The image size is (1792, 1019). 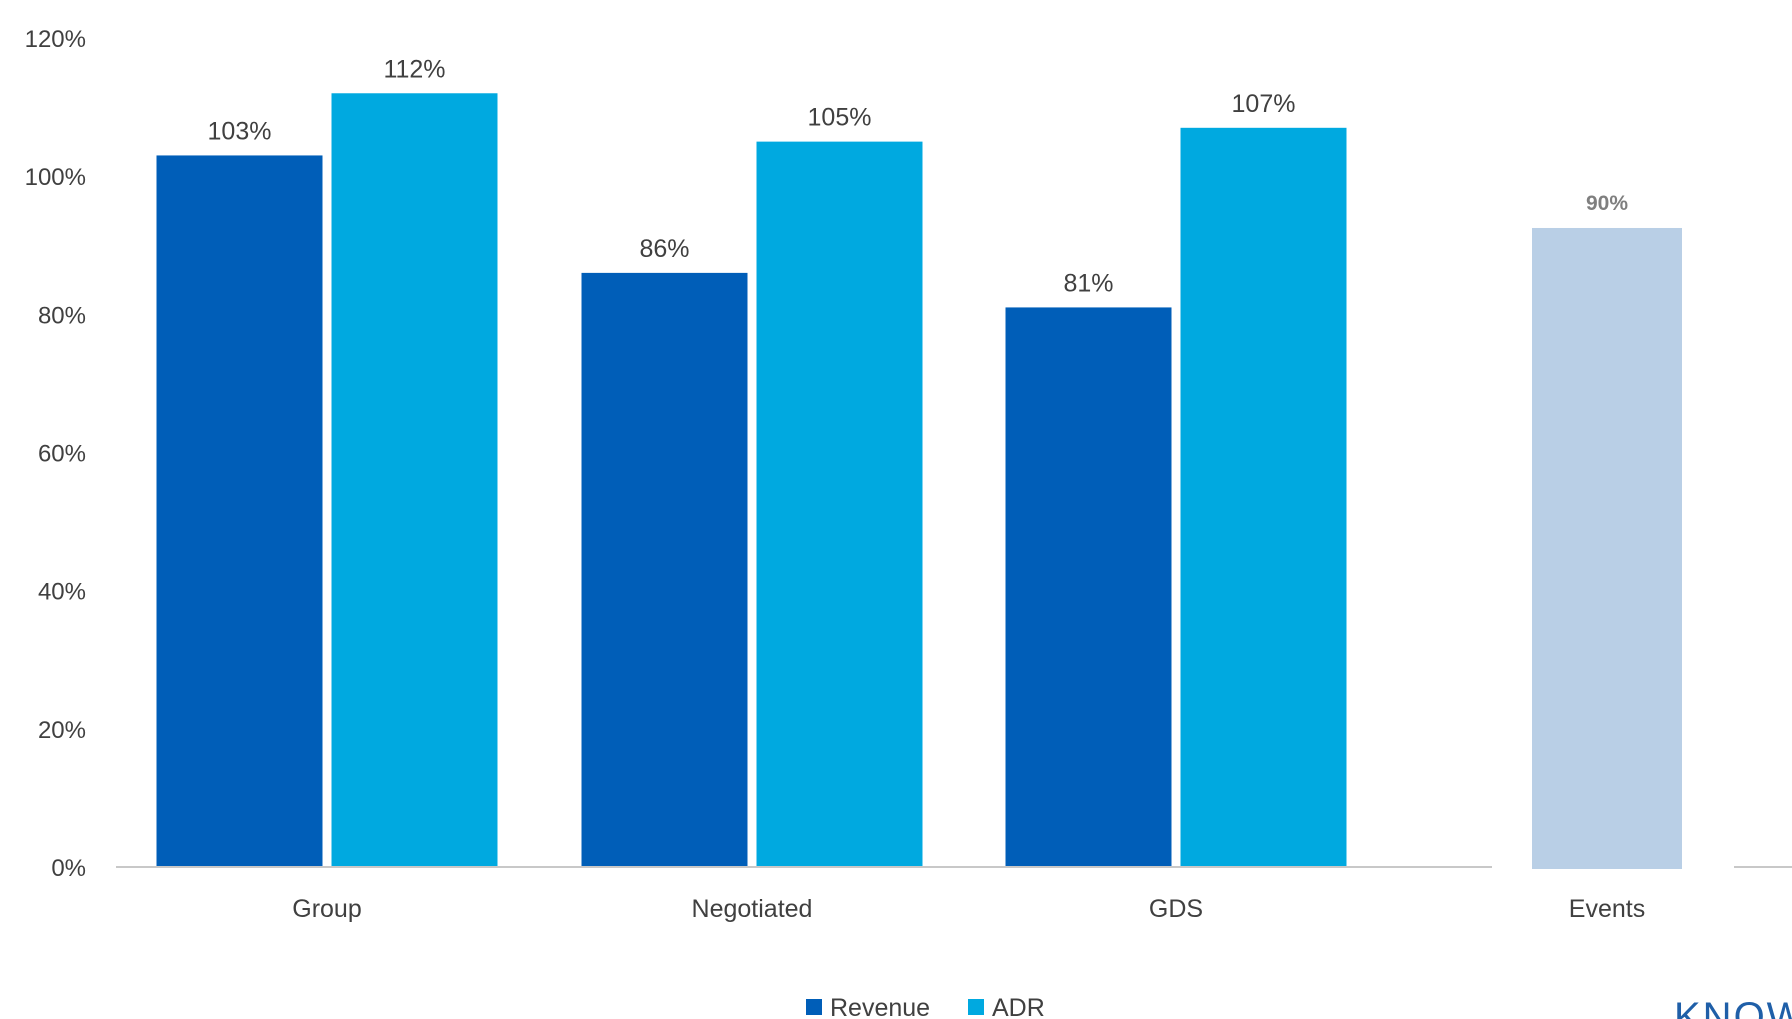 I want to click on data-label: 81%, so click(x=1088, y=283).